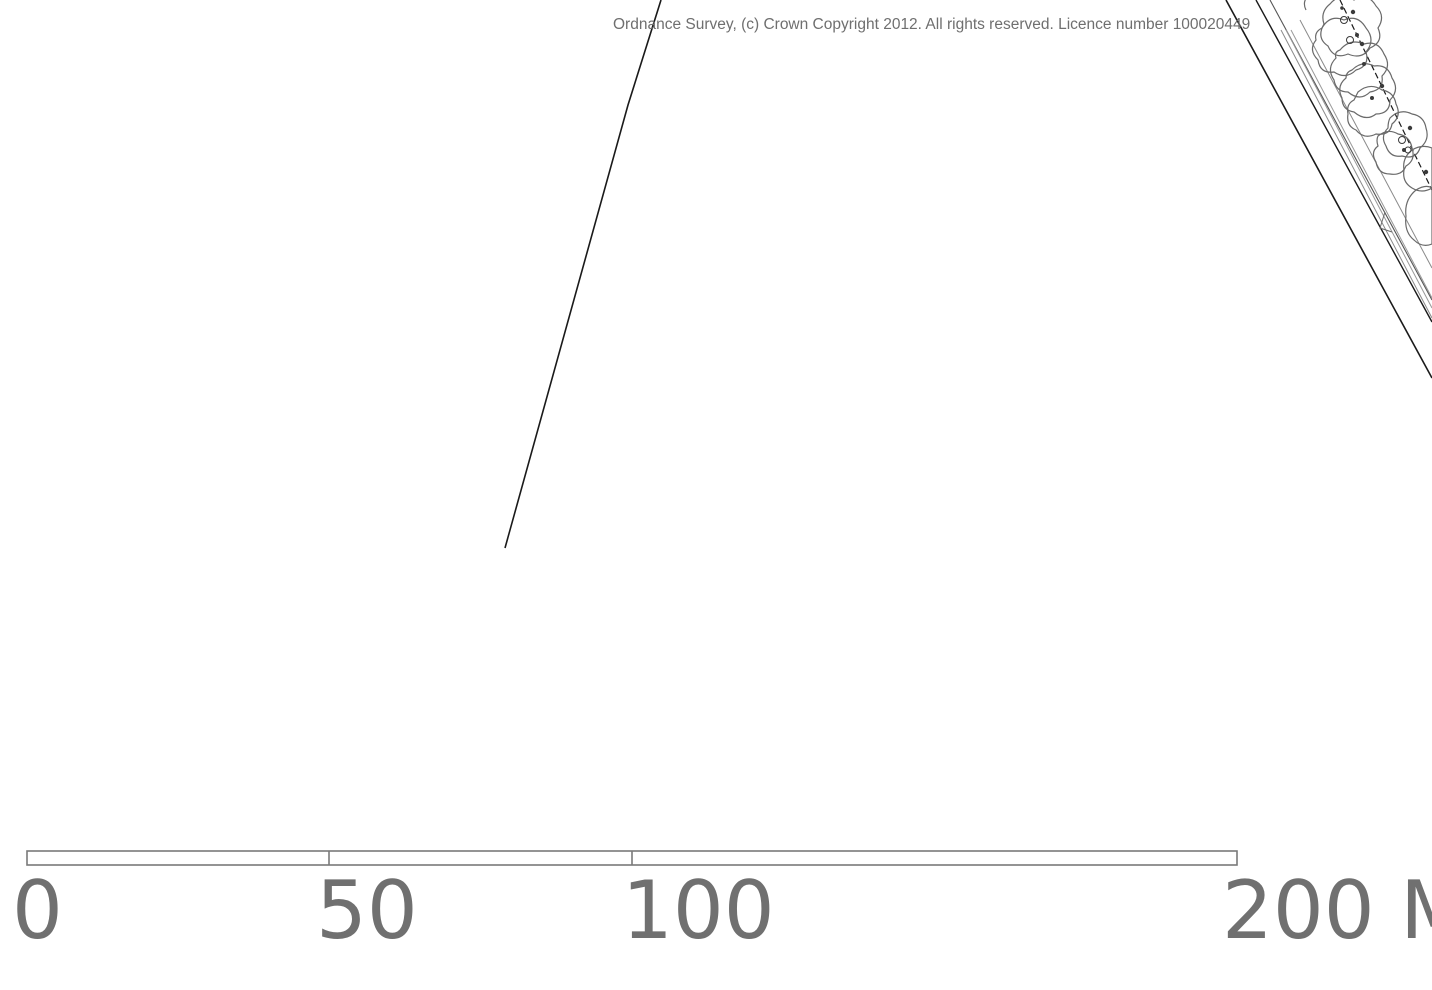 The image size is (1432, 990). Describe the element at coordinates (37, 910) in the screenshot. I see `scale-label-0: 0` at that location.